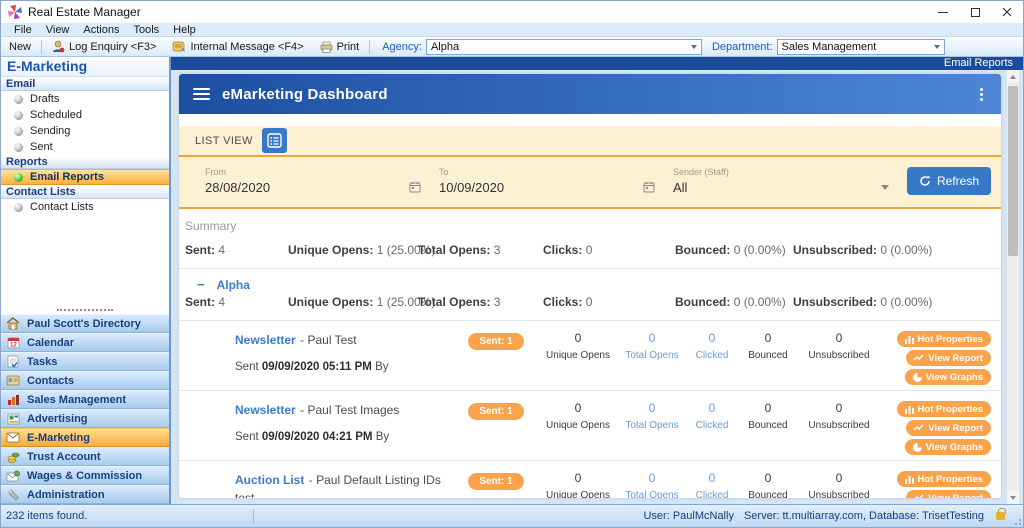 This screenshot has width=1024, height=528. Describe the element at coordinates (863, 250) in the screenshot. I see `summary-unsubscribed: Unsubscribed: 0 (0.00%)` at that location.